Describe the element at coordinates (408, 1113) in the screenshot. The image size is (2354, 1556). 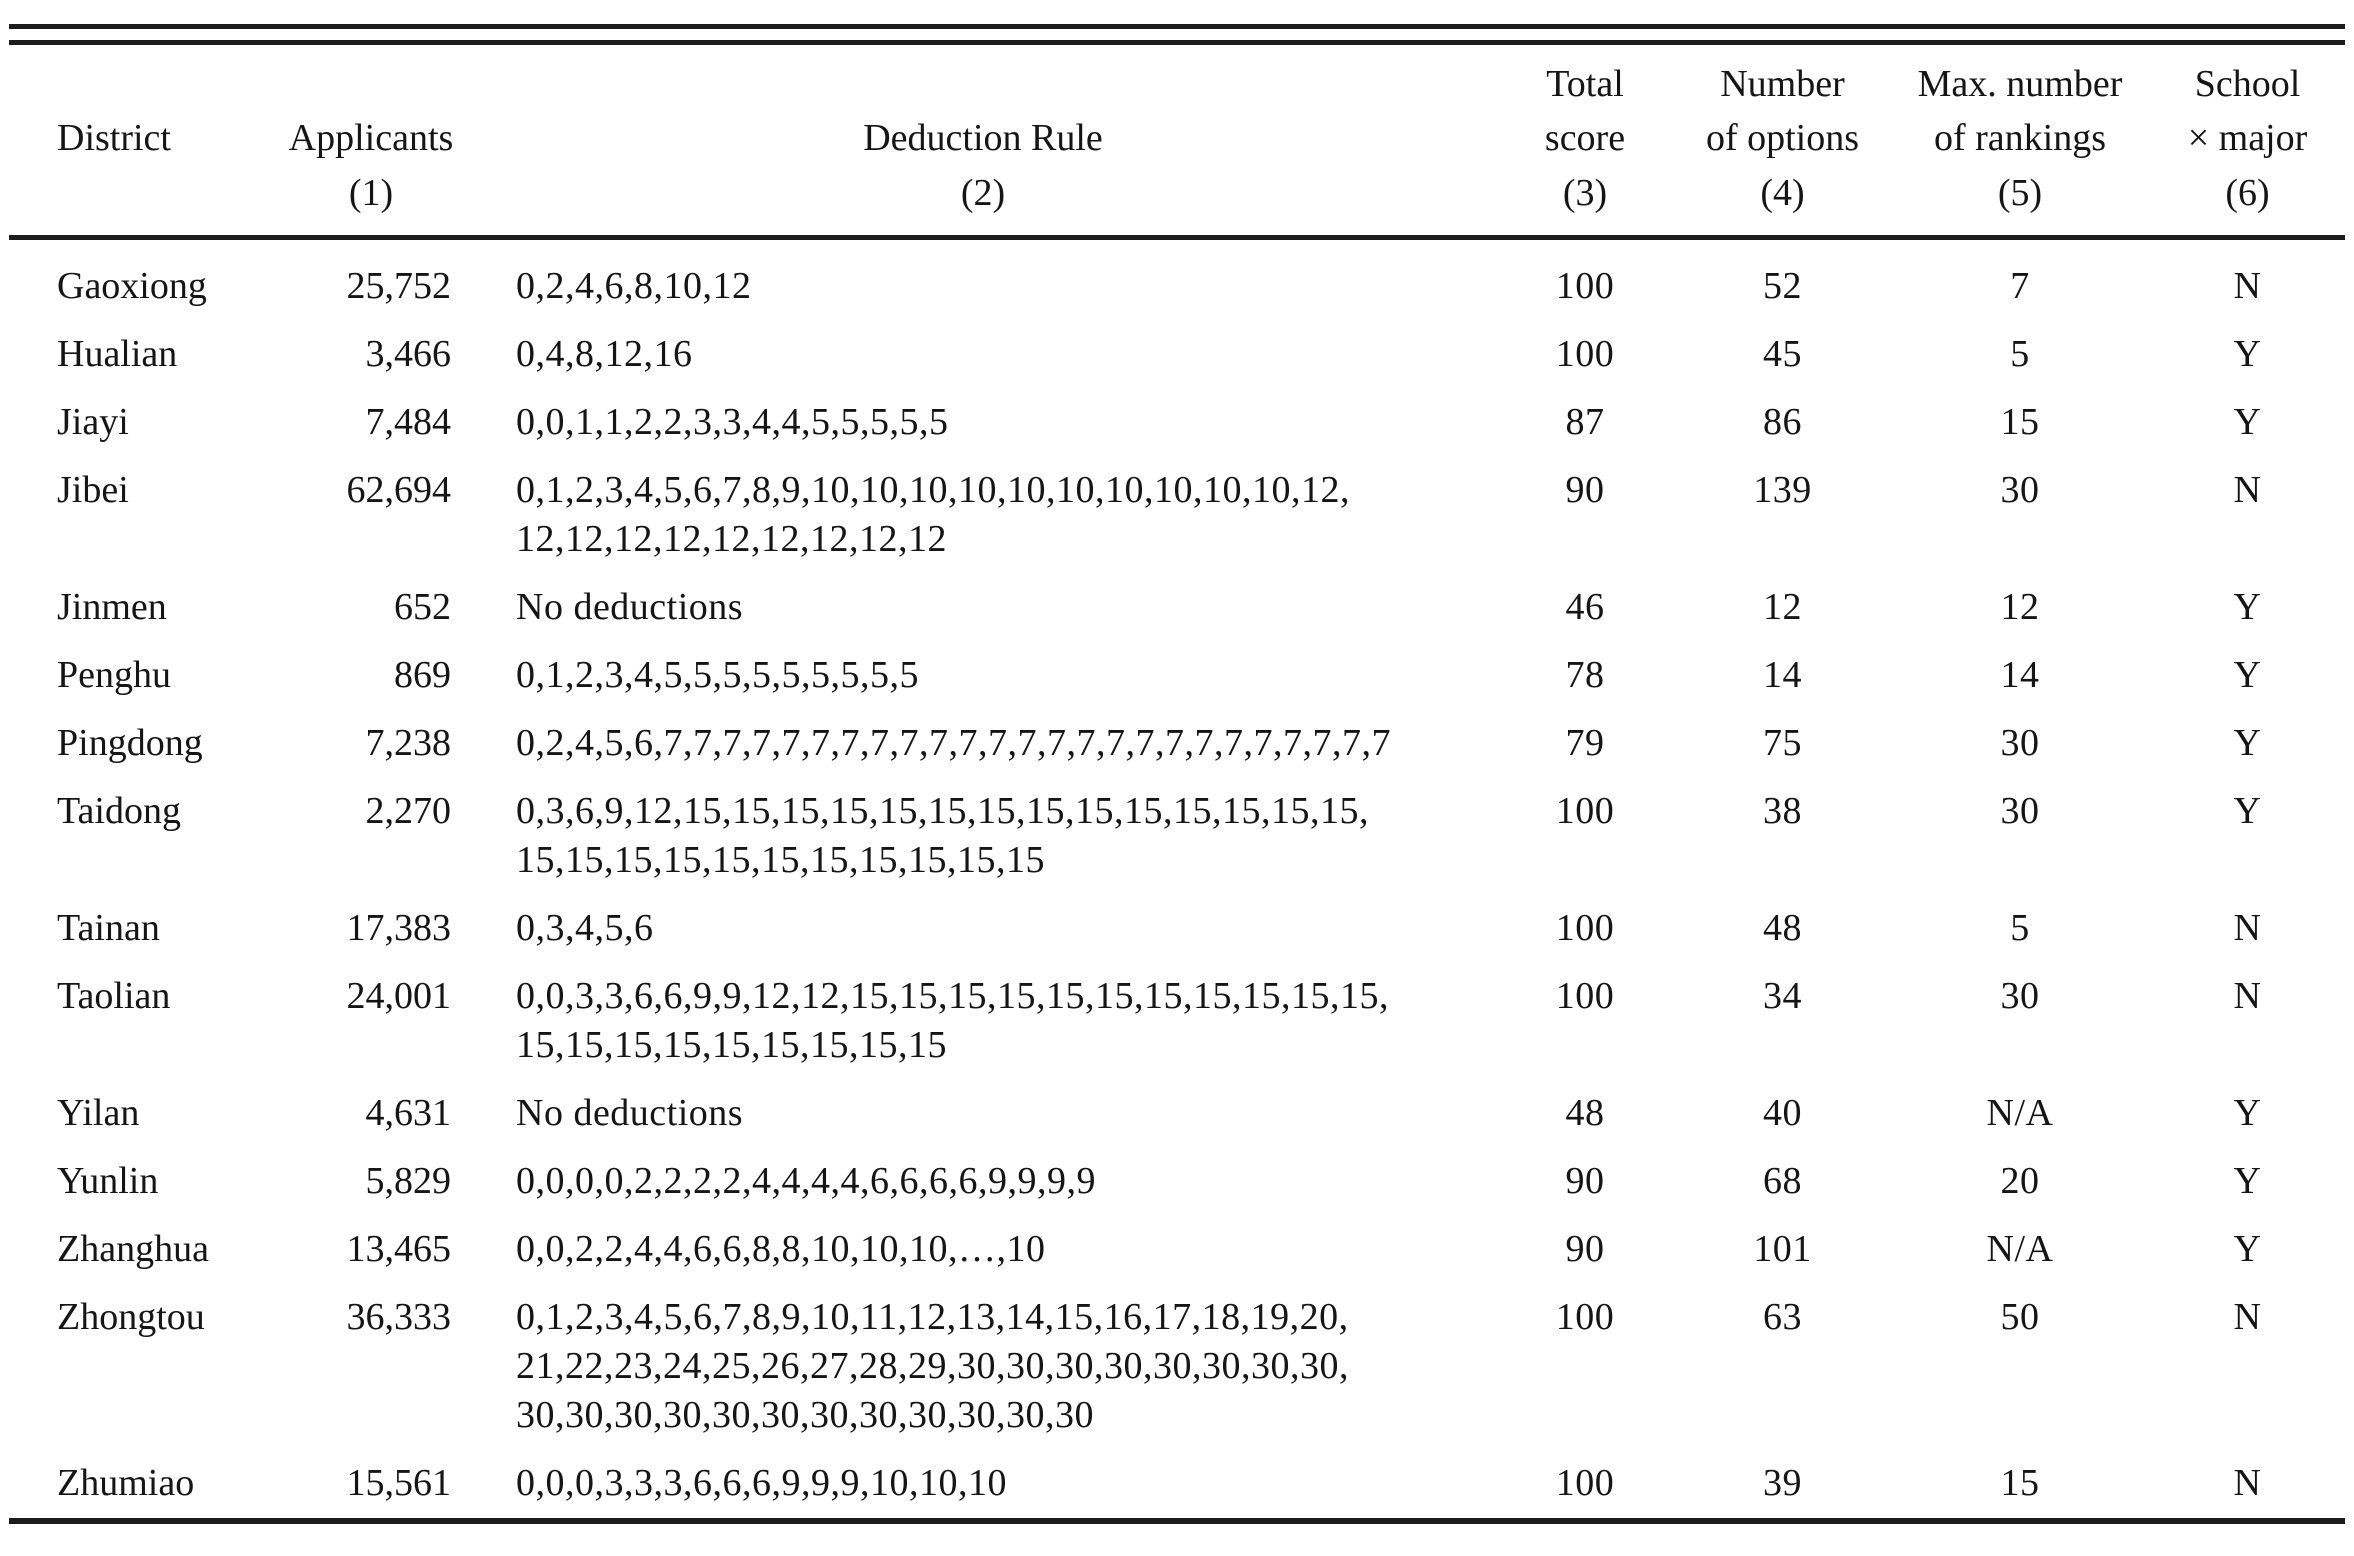
I see `cell-applicants: 4,631` at that location.